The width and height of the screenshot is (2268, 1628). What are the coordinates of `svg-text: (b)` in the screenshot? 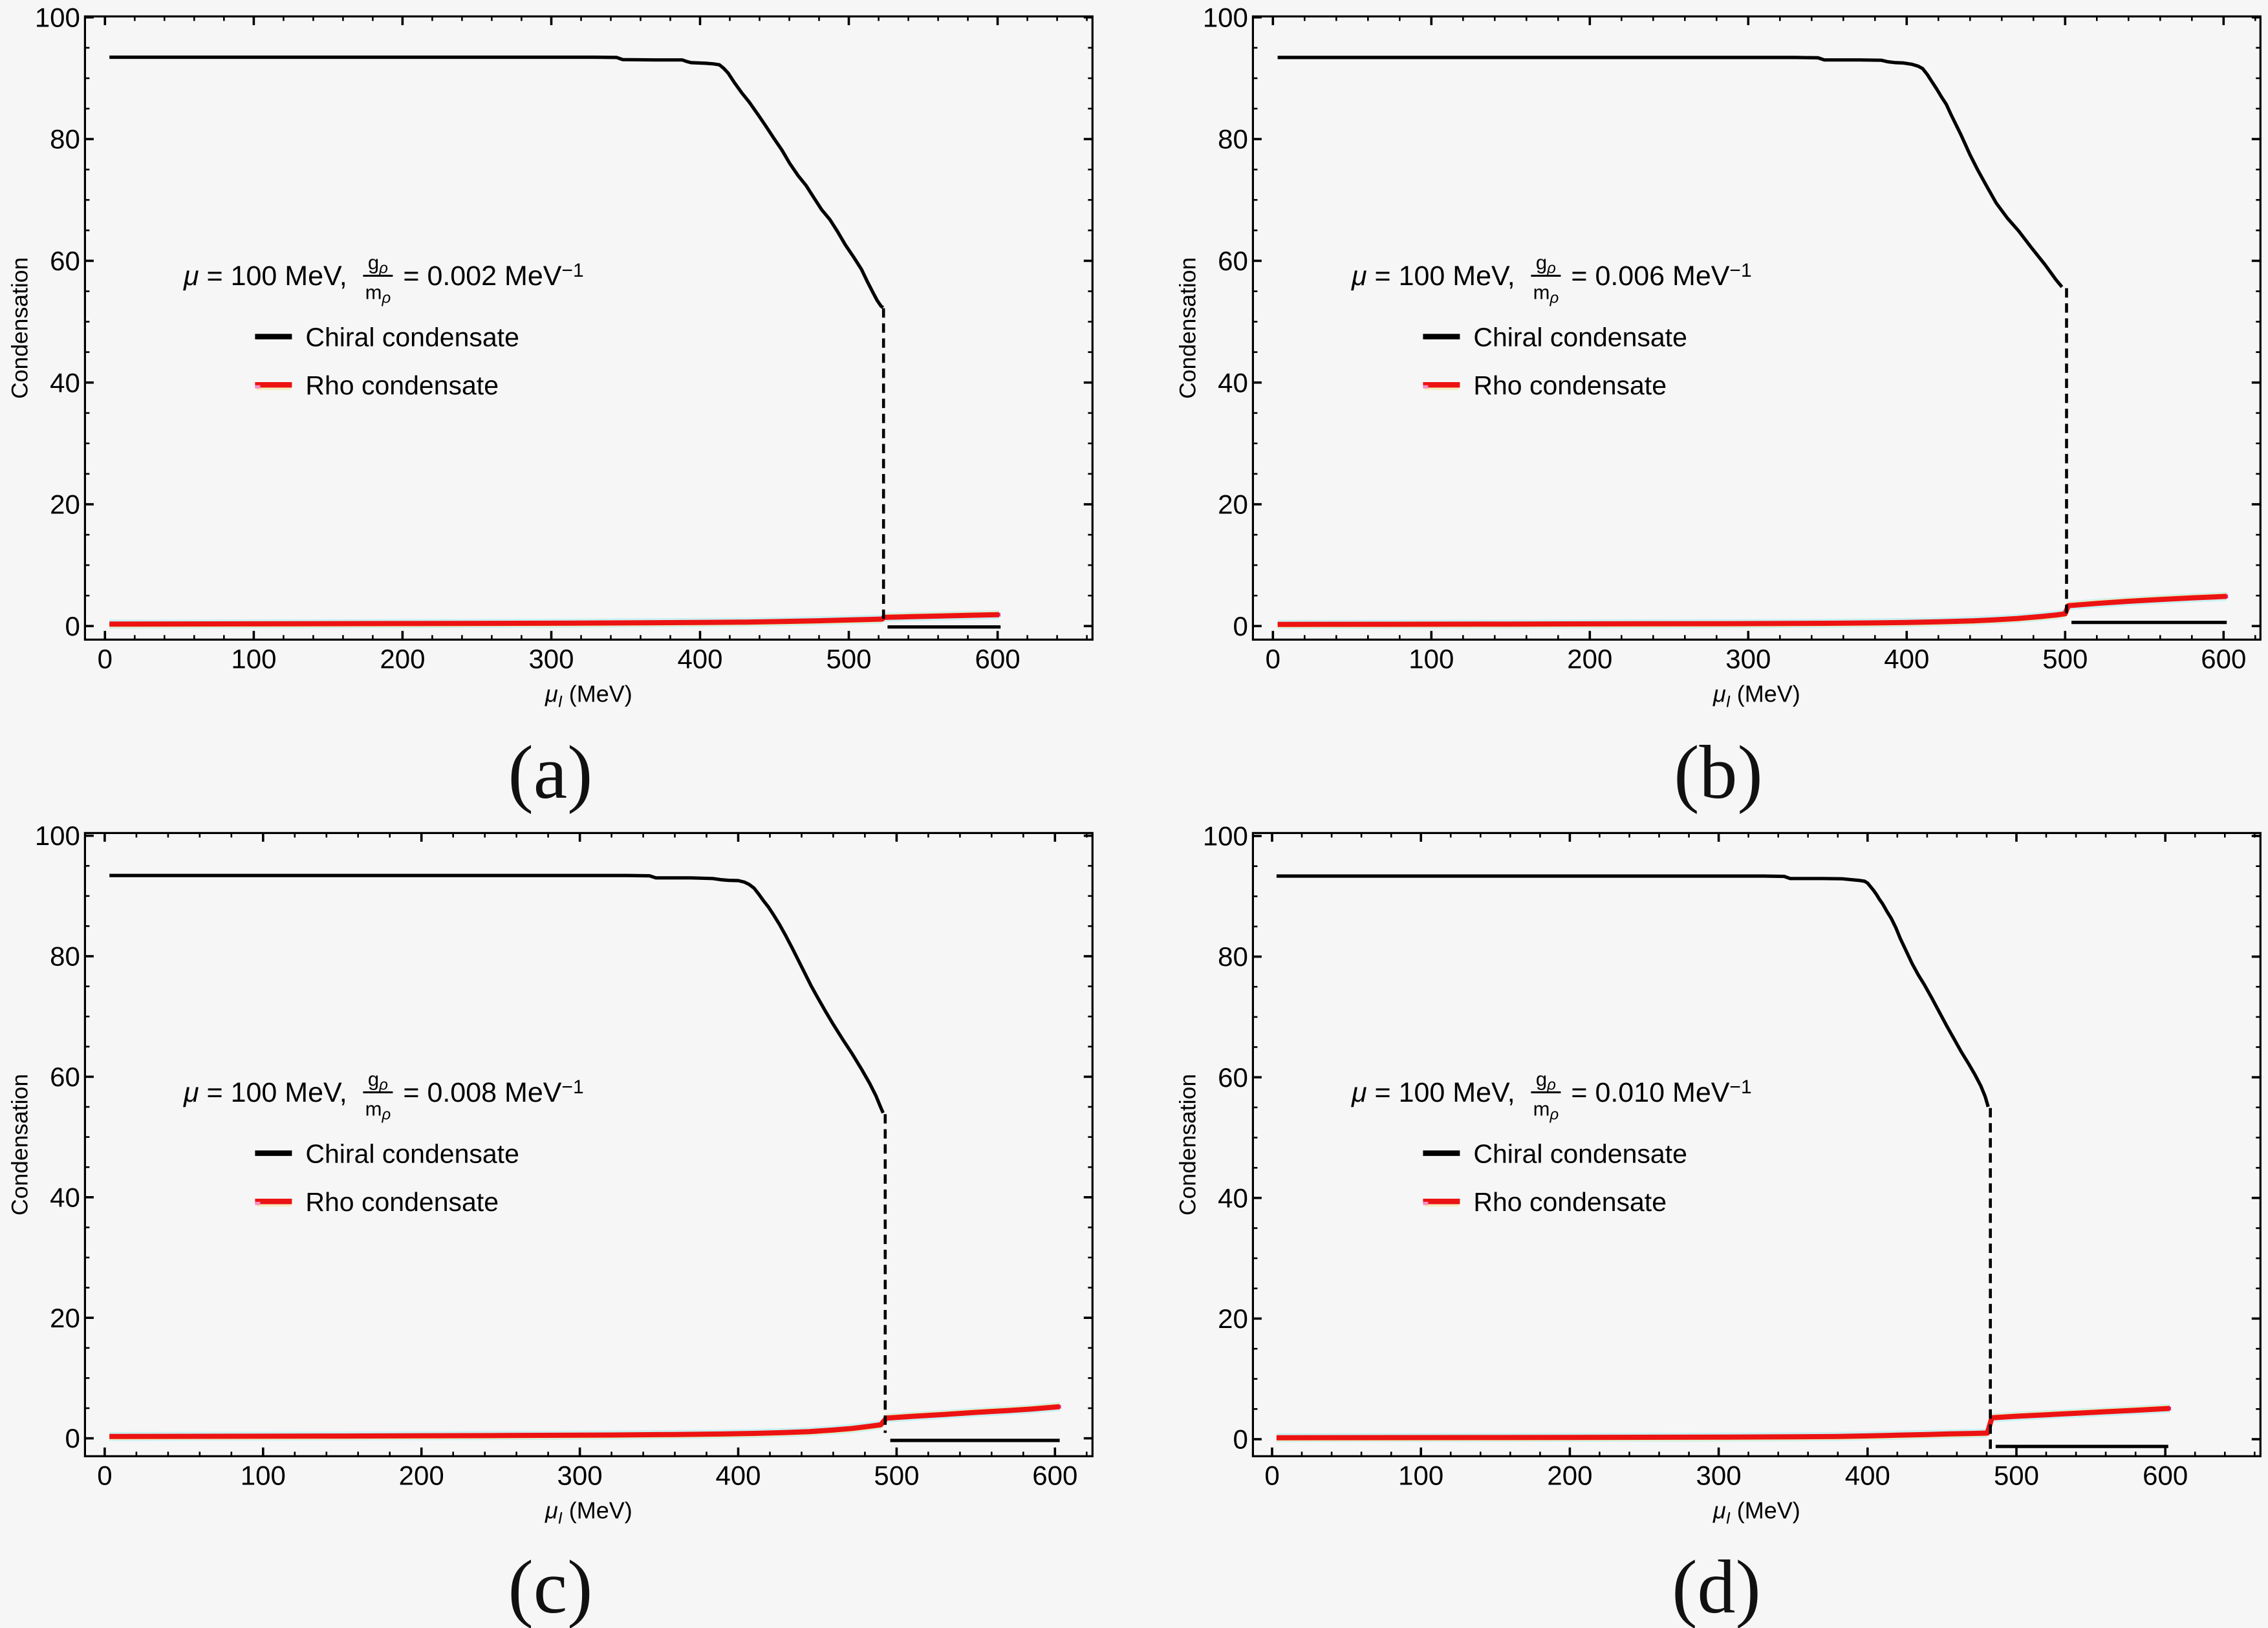 It's located at (1718, 773).